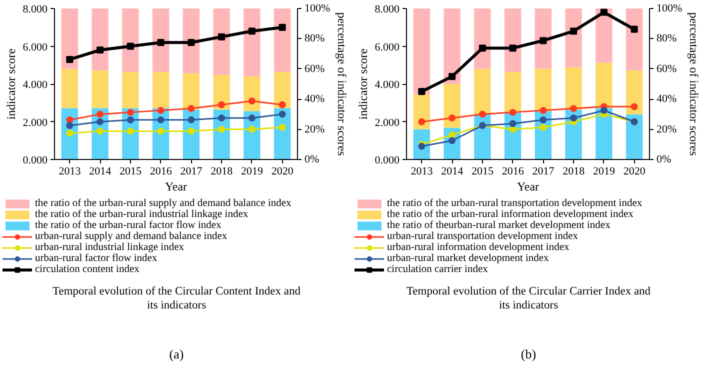 This screenshot has width=705, height=368. I want to click on legend-label: the ratio of the urban-rural factor flow index, so click(128, 225).